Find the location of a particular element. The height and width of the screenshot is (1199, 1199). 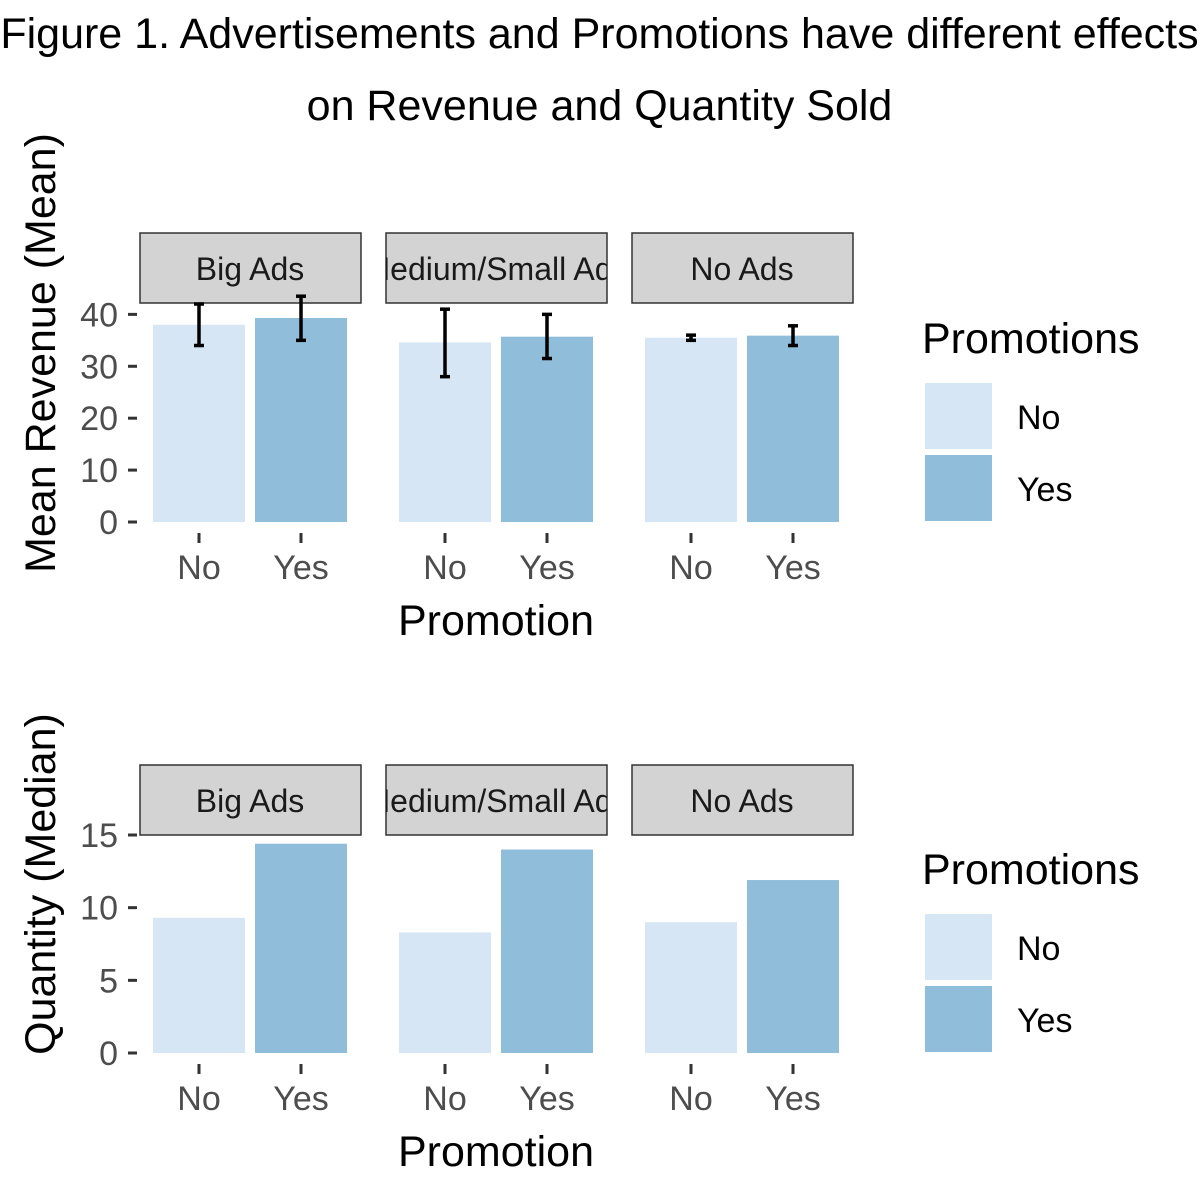

chart-title-line-2: on Revenue and Quantity Sold is located at coordinates (600, 106).